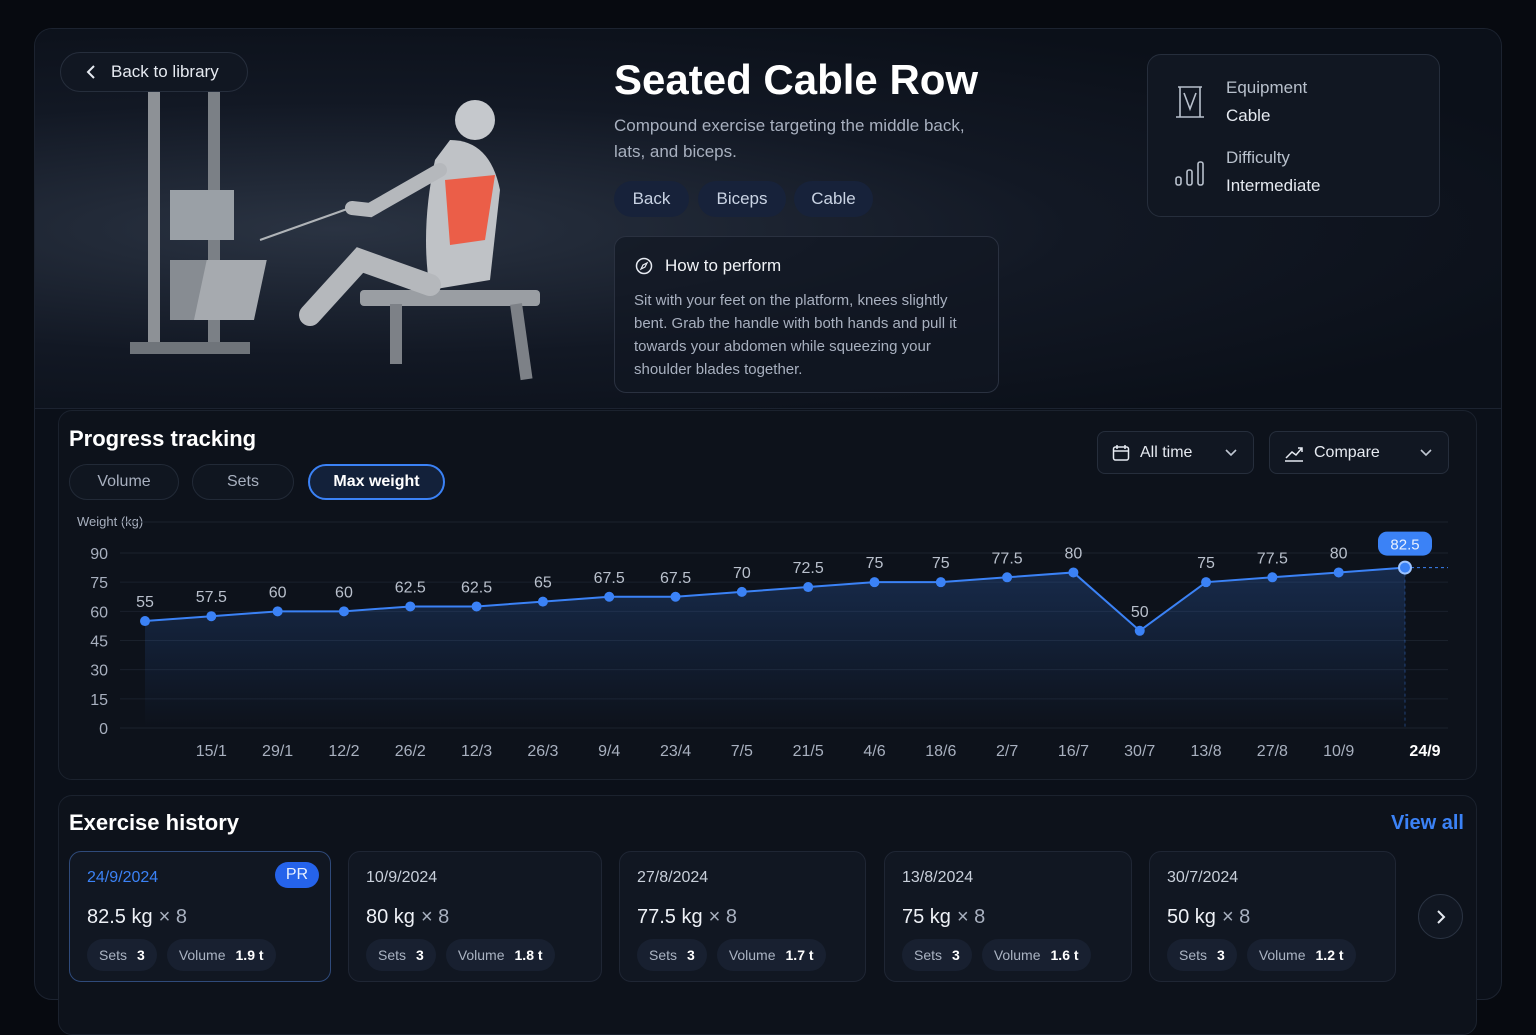 Image resolution: width=1536 pixels, height=1035 pixels. What do you see at coordinates (1166, 452) in the screenshot?
I see `filter-label: All time` at bounding box center [1166, 452].